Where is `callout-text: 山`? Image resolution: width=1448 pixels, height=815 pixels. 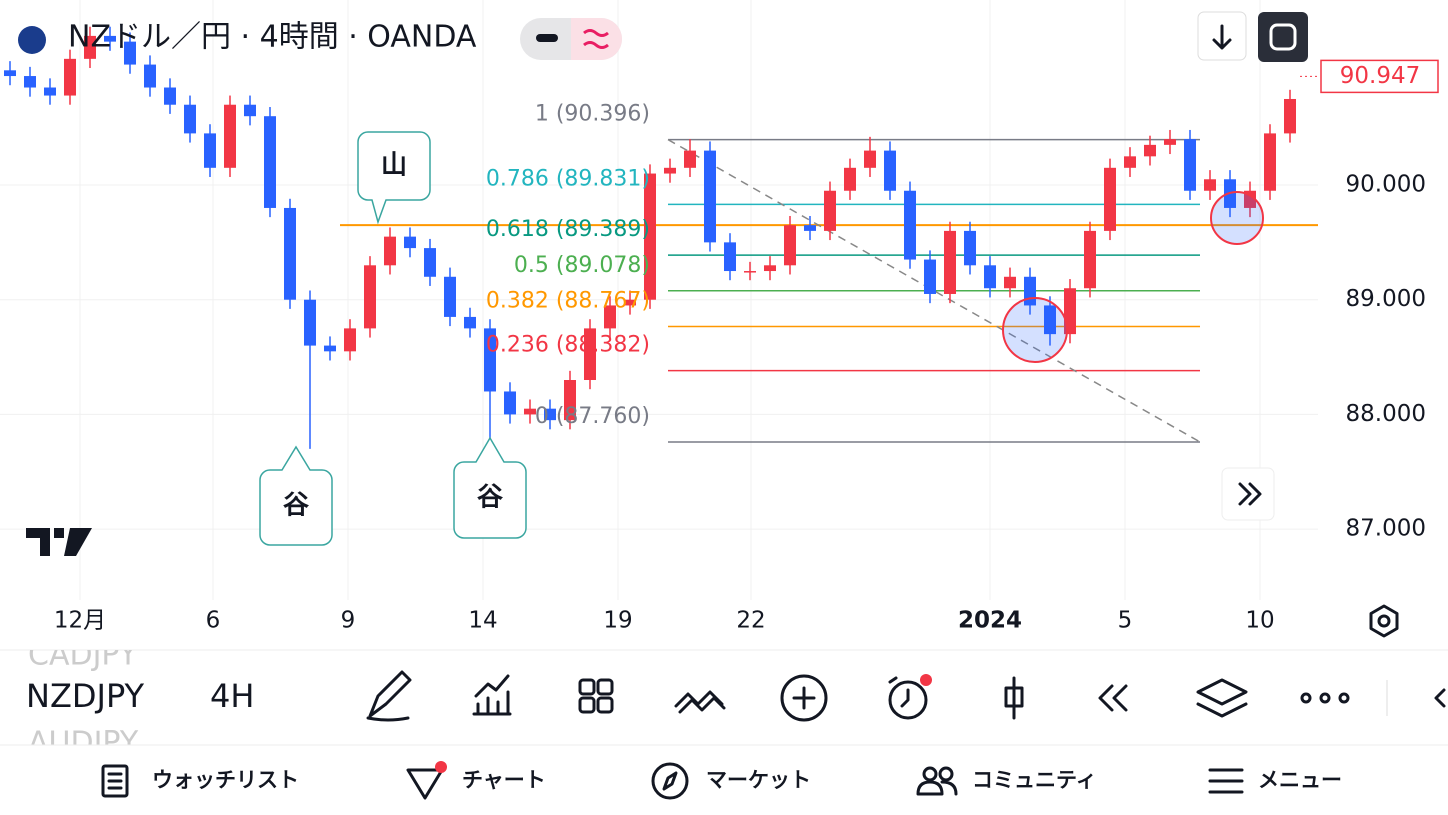 callout-text: 山 is located at coordinates (394, 166).